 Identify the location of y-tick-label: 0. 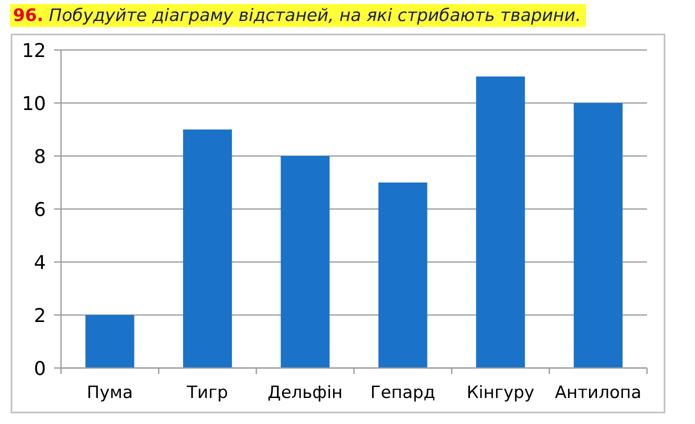
(40, 369).